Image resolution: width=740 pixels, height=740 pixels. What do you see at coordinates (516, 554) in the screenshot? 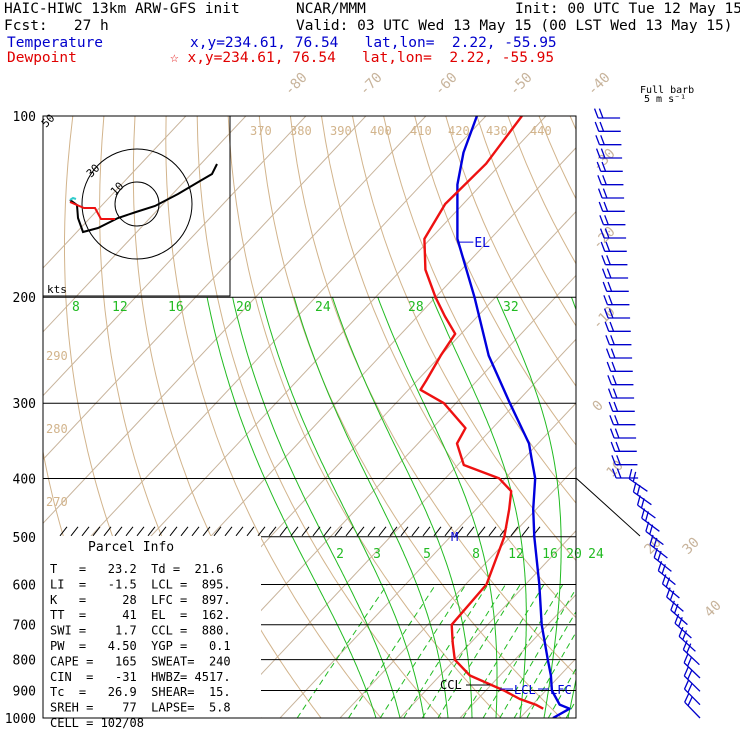
I see `mixing-ratio-label: 12` at bounding box center [516, 554].